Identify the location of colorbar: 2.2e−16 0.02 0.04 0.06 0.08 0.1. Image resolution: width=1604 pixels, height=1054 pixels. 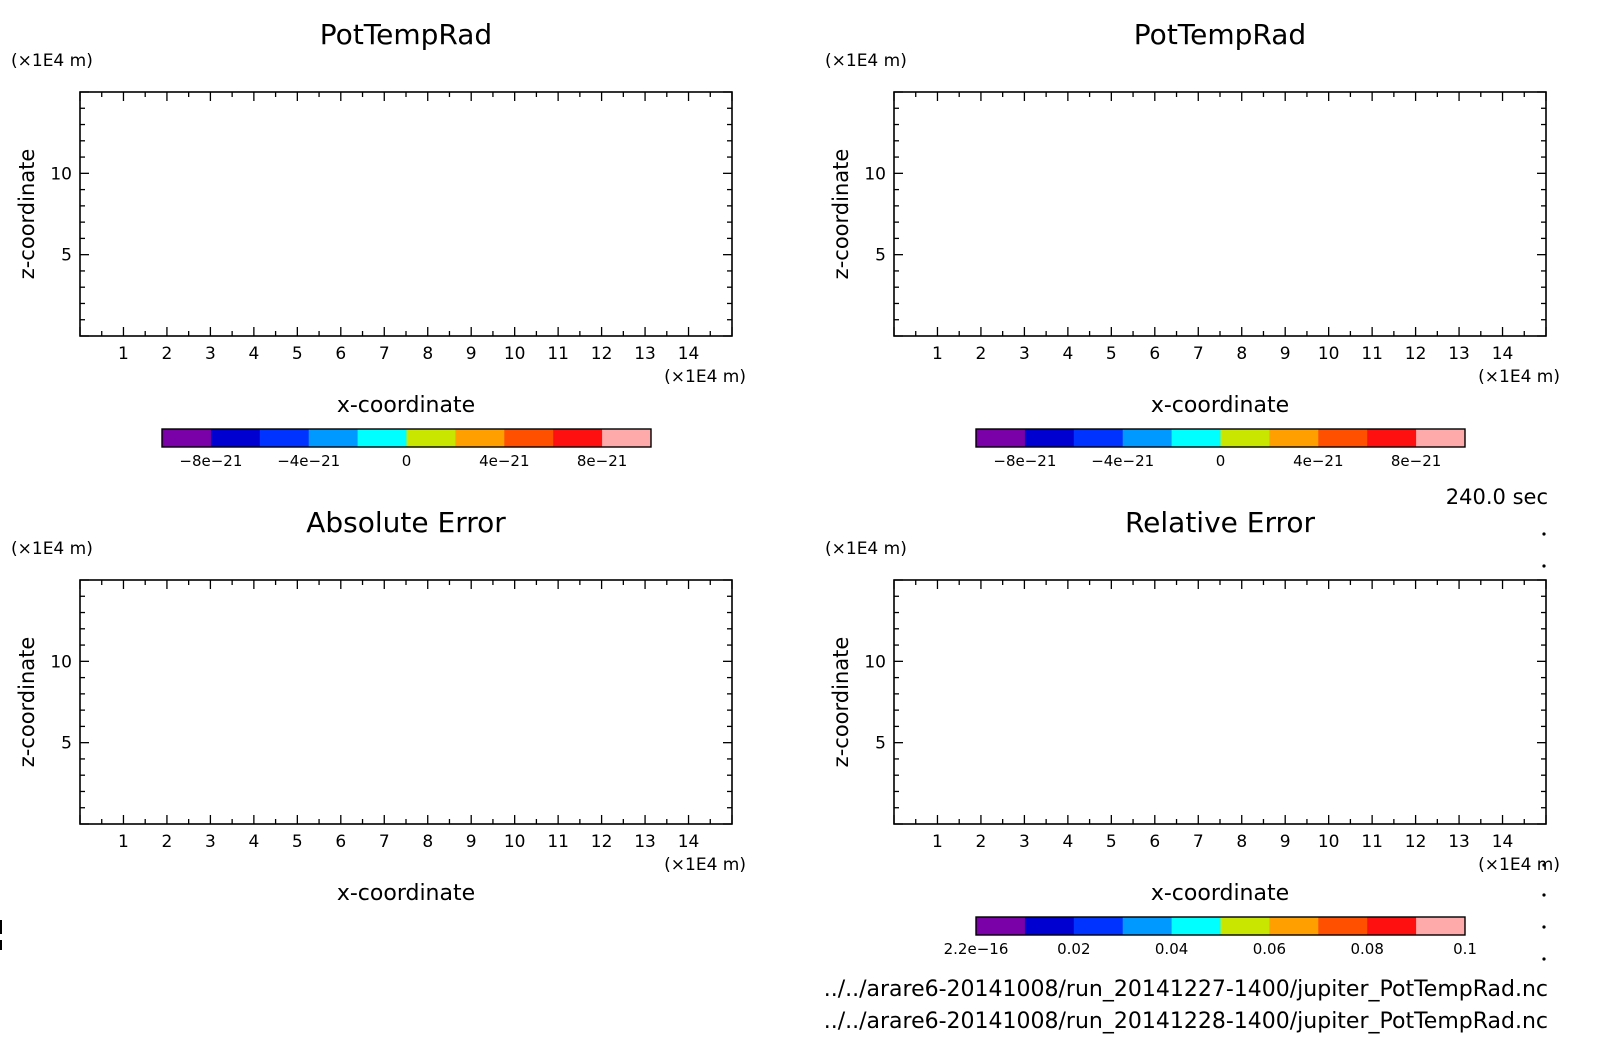
(1210, 937).